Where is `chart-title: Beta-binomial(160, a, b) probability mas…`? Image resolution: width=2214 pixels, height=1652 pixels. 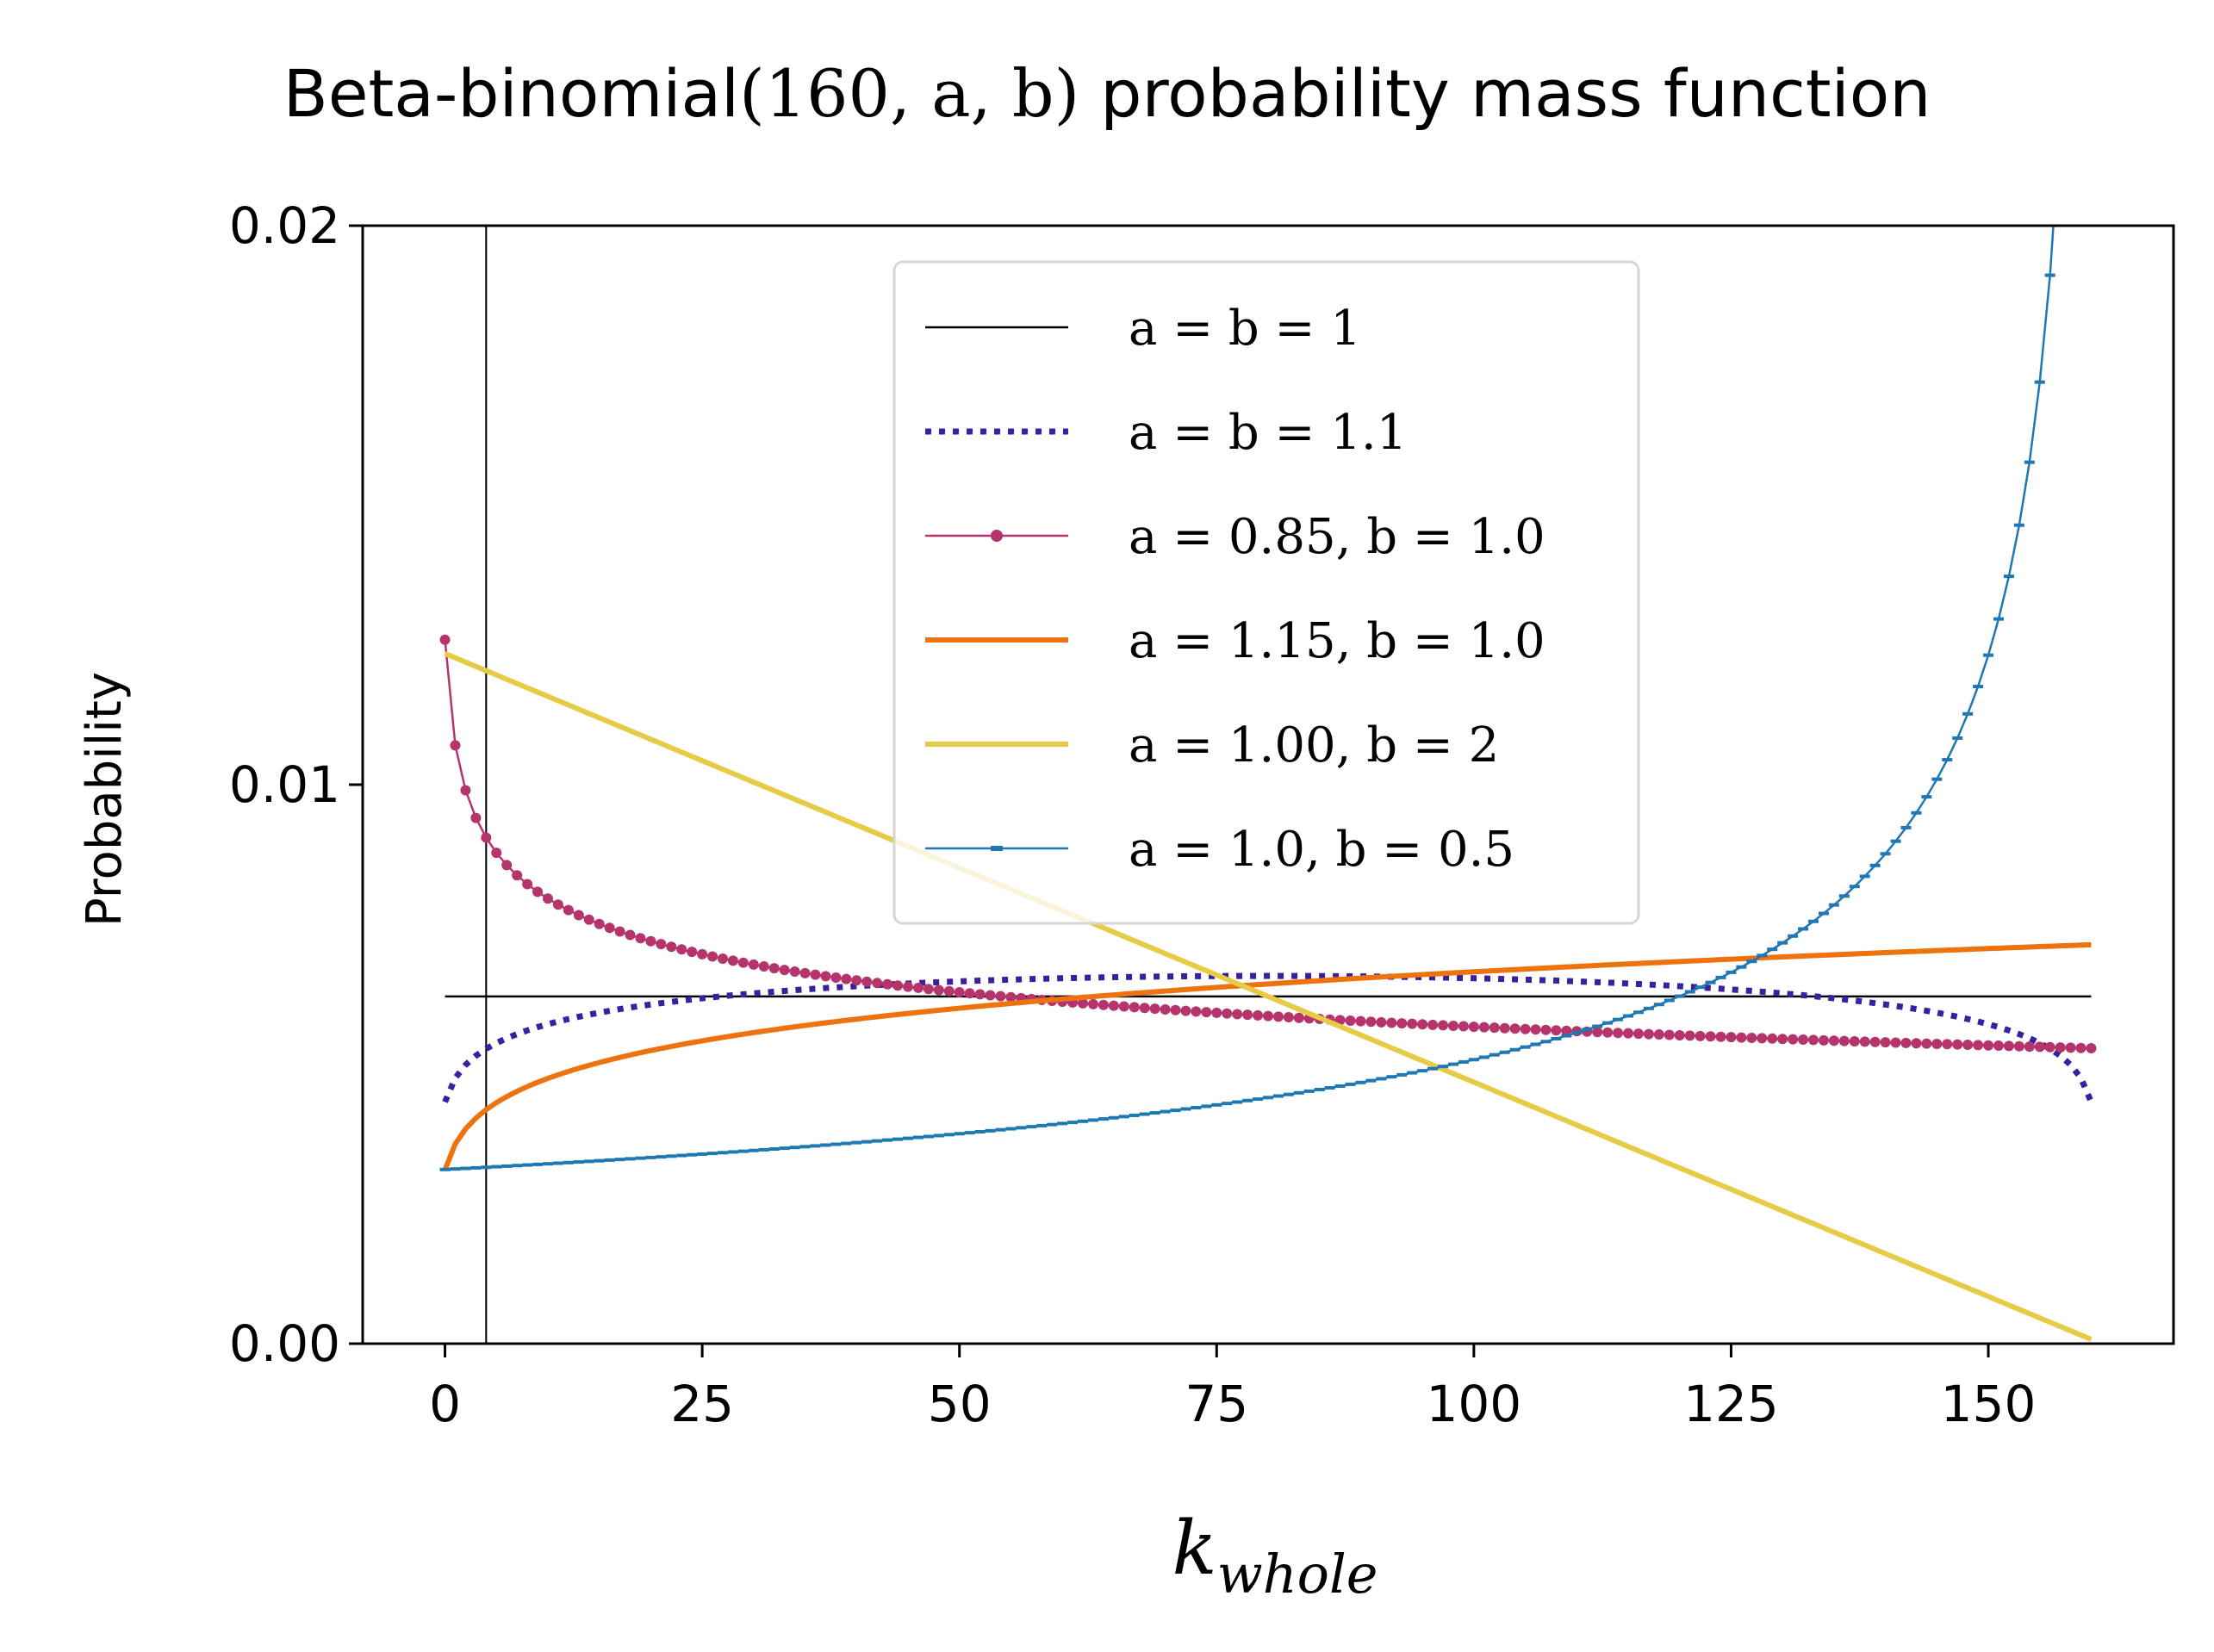 chart-title: Beta-binomial(160, a, b) probability mas… is located at coordinates (1107, 93).